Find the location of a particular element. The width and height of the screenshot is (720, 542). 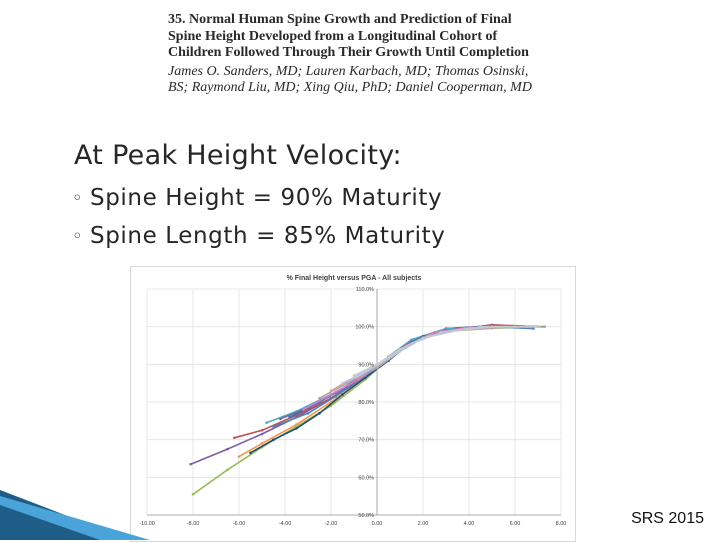

y-tick-label: 60.0% is located at coordinates (366, 478).